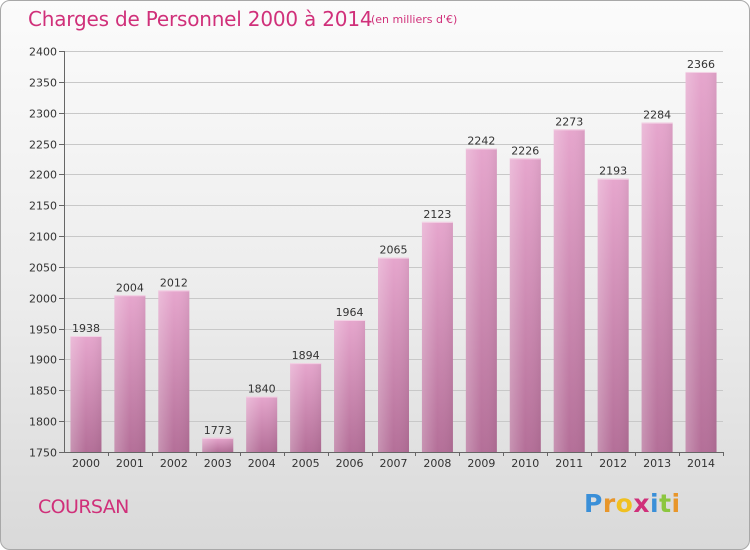 The width and height of the screenshot is (750, 550). What do you see at coordinates (174, 463) in the screenshot?
I see `x-tick-label: 2002` at bounding box center [174, 463].